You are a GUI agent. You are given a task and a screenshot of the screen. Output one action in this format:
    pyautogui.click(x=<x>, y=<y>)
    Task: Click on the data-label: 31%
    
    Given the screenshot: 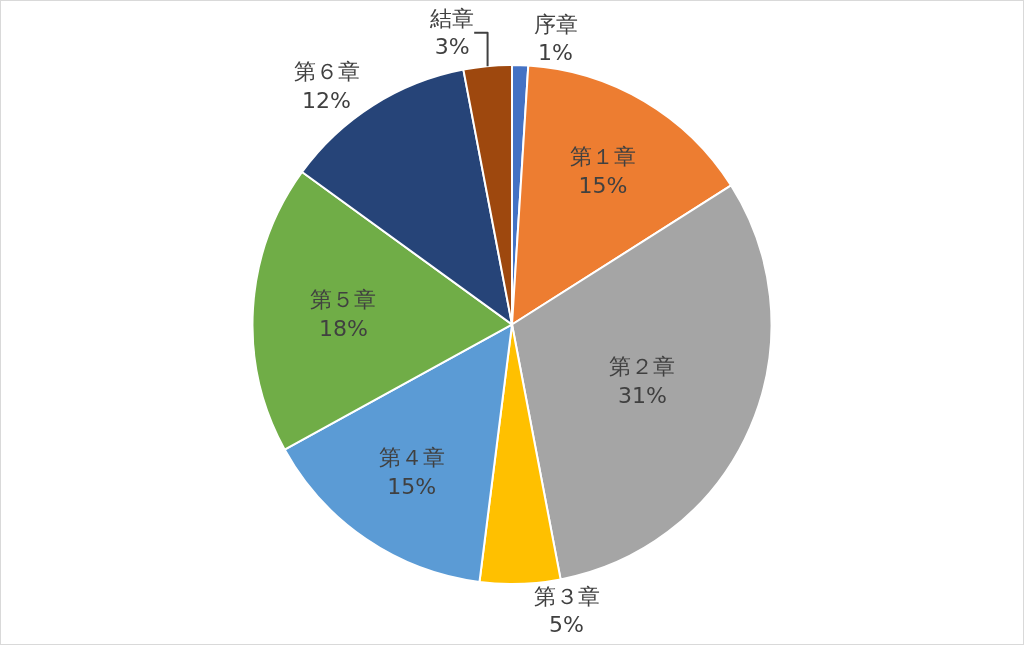 What is the action you would take?
    pyautogui.click(x=642, y=395)
    